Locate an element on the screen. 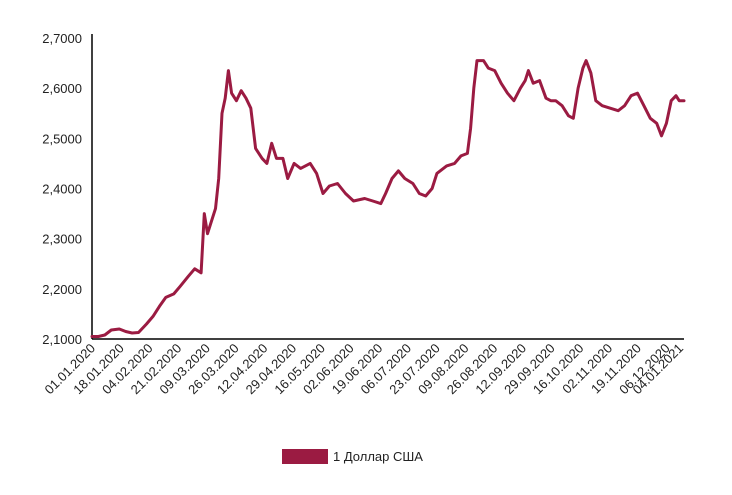 Image resolution: width=732 pixels, height=495 pixels. y-tick-label: 2,1000 is located at coordinates (62, 339).